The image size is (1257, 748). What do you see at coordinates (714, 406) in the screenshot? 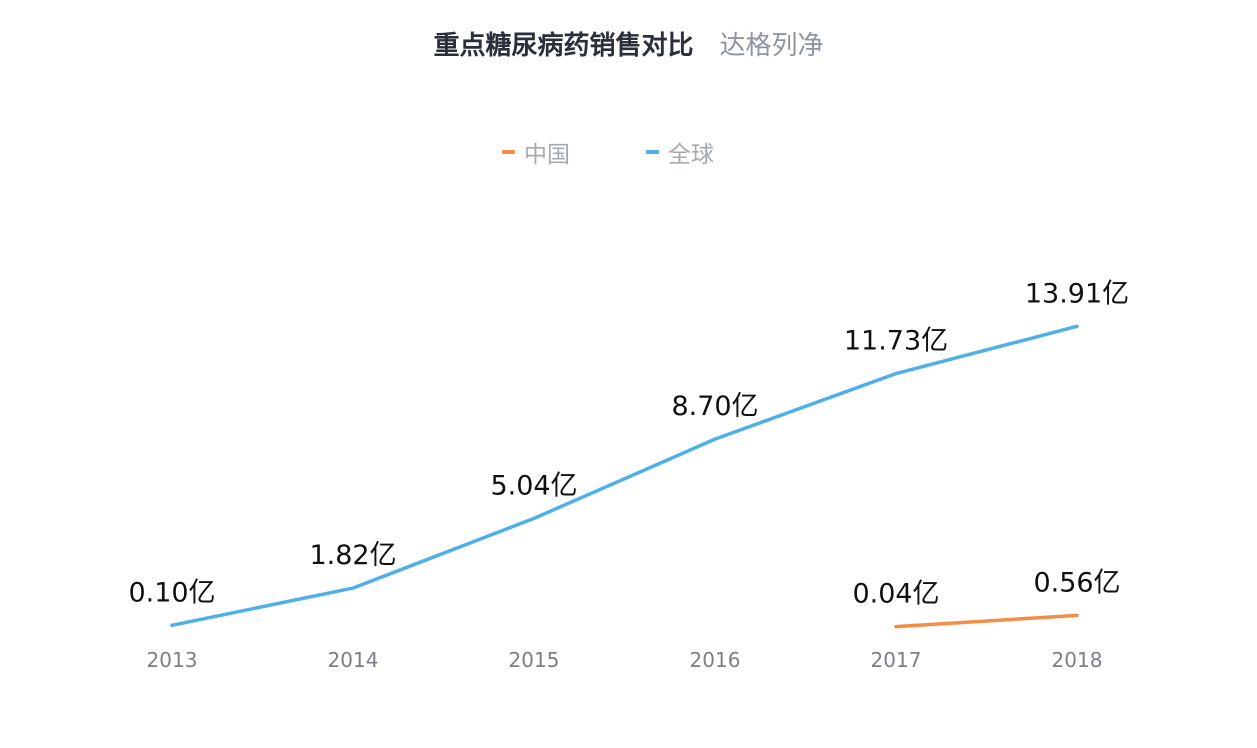
I see `data-label-global-2016: 8.70亿` at bounding box center [714, 406].